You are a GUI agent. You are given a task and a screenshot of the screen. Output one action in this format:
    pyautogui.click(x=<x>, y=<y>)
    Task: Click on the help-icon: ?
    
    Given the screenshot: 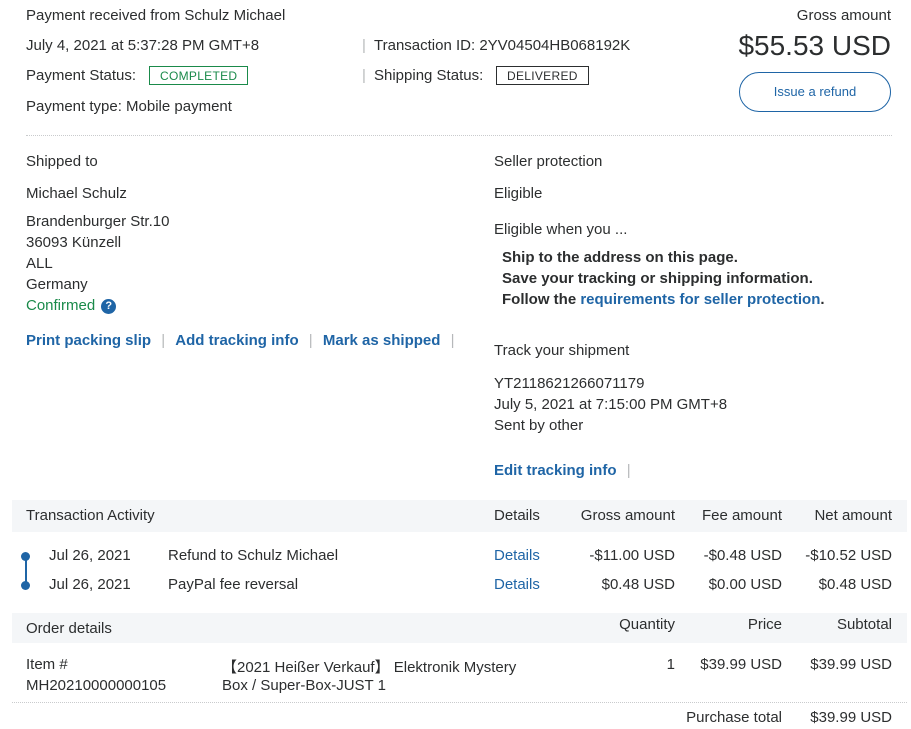 What is the action you would take?
    pyautogui.click(x=109, y=306)
    